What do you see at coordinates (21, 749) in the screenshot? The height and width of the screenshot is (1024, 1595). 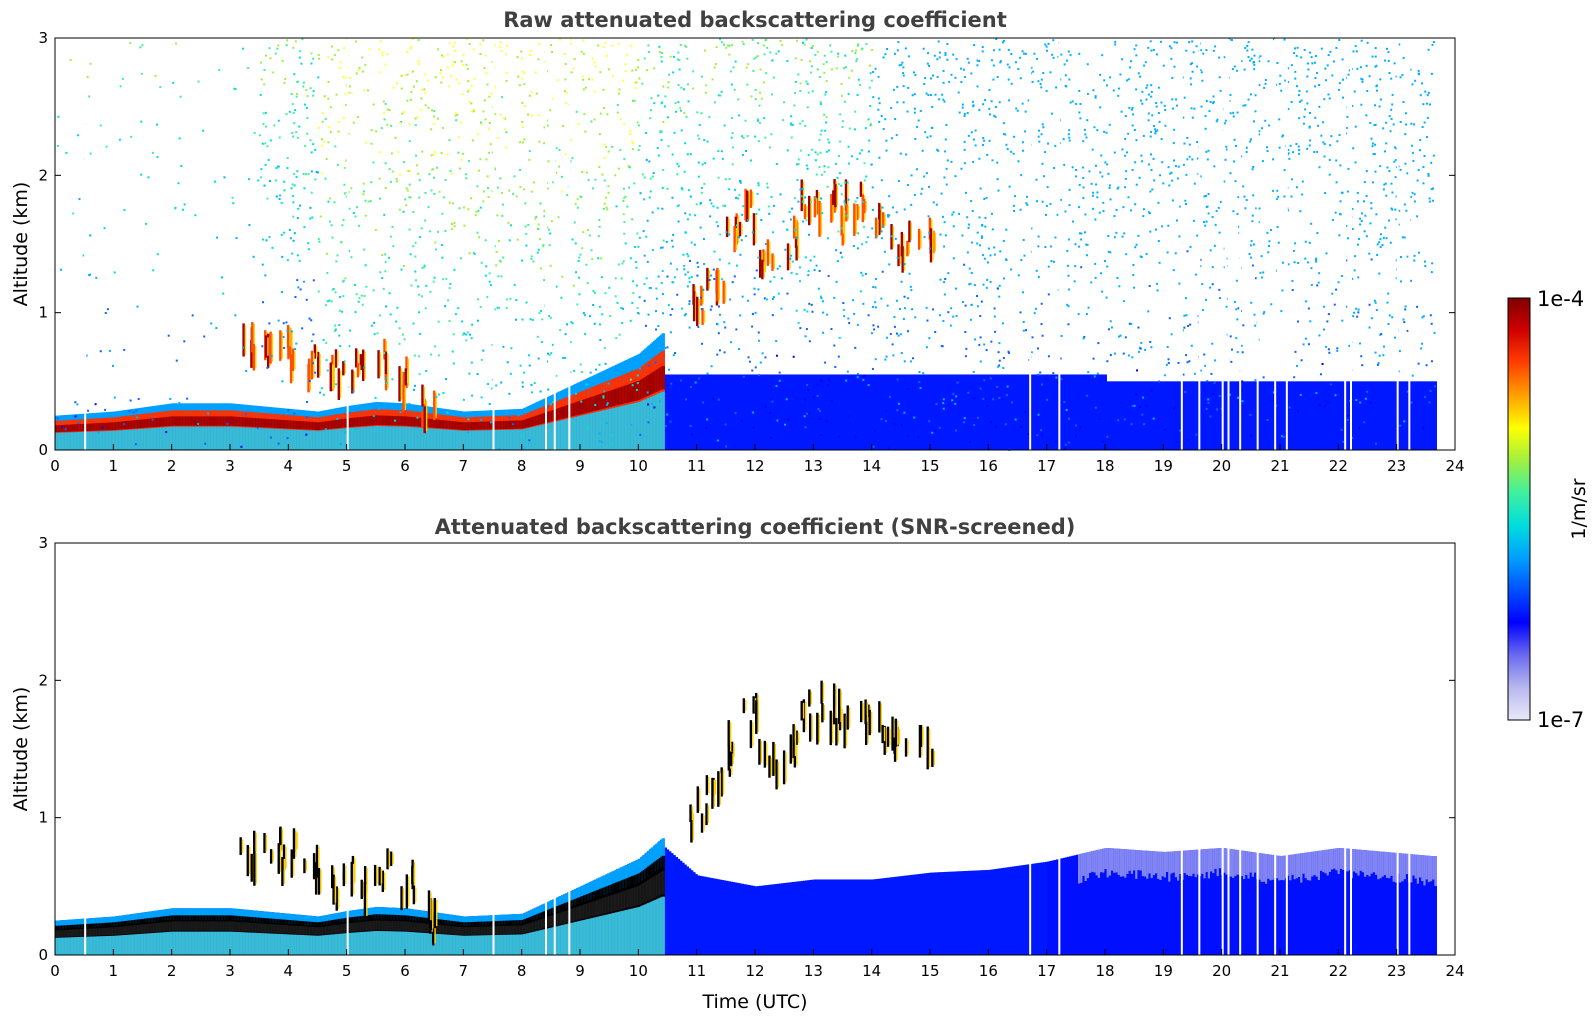 I see `y-axis-label-screened: Altitude (km)` at bounding box center [21, 749].